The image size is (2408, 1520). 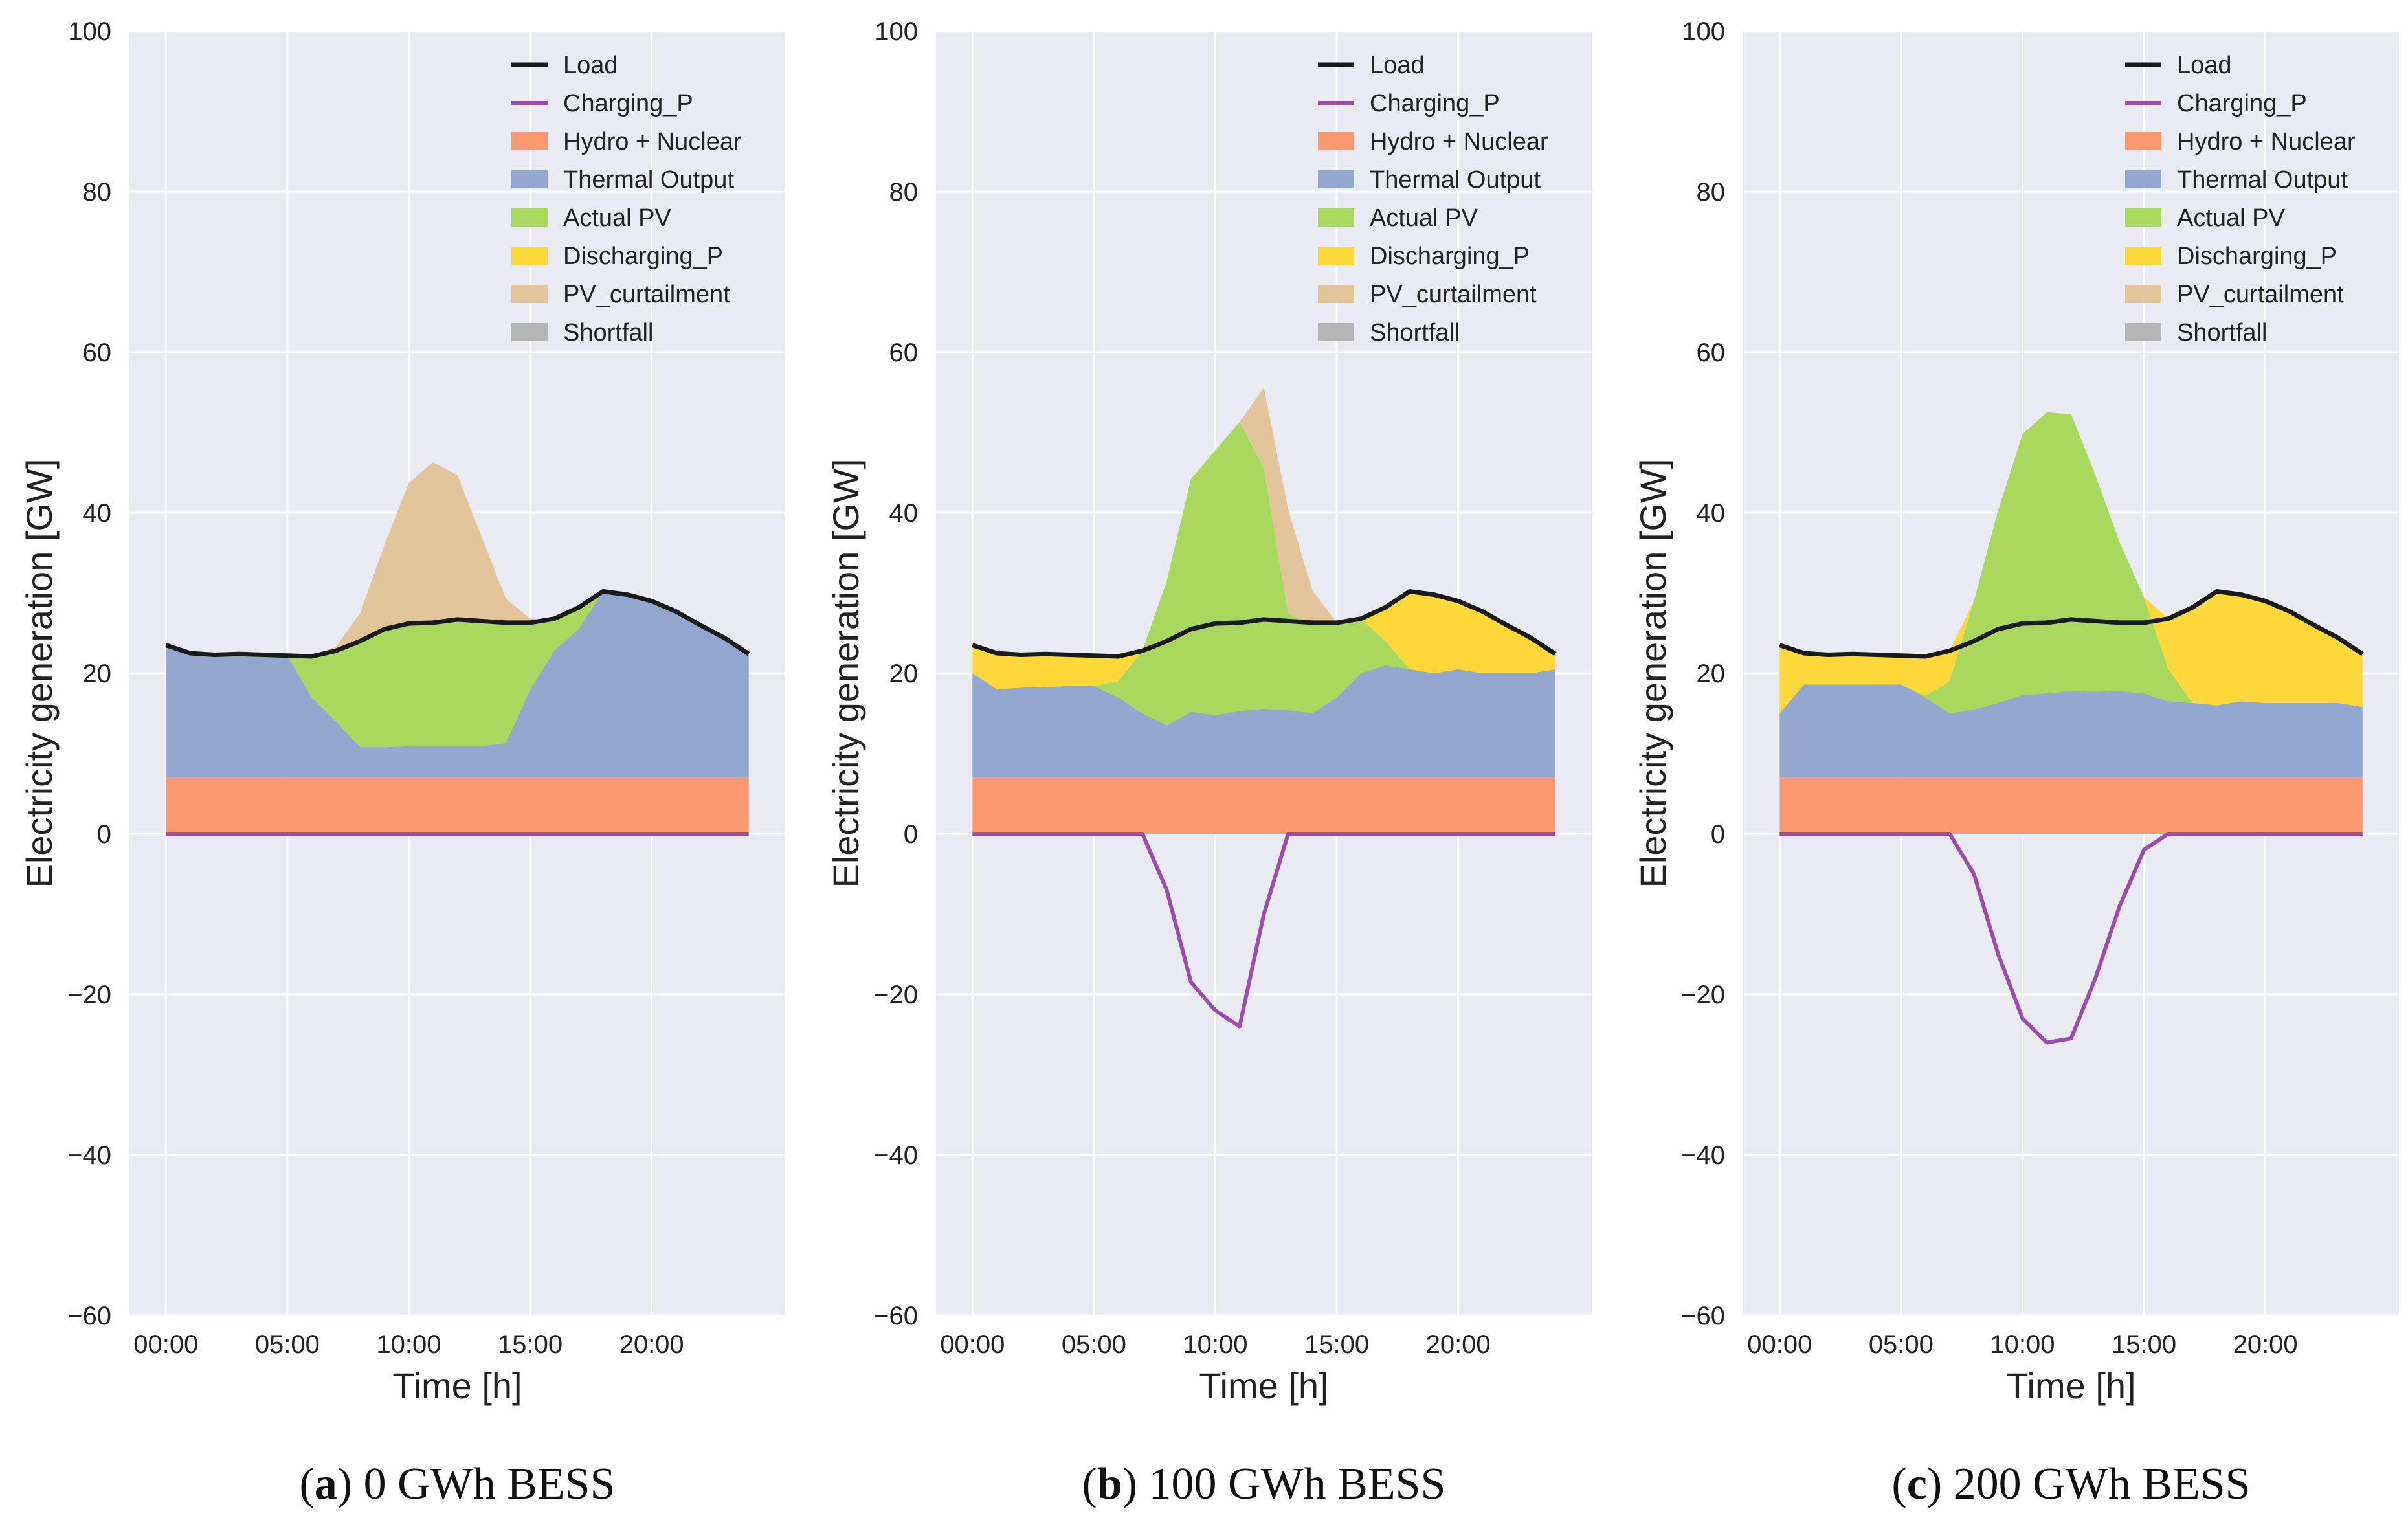 What do you see at coordinates (2071, 938) in the screenshot?
I see `line-charging-p` at bounding box center [2071, 938].